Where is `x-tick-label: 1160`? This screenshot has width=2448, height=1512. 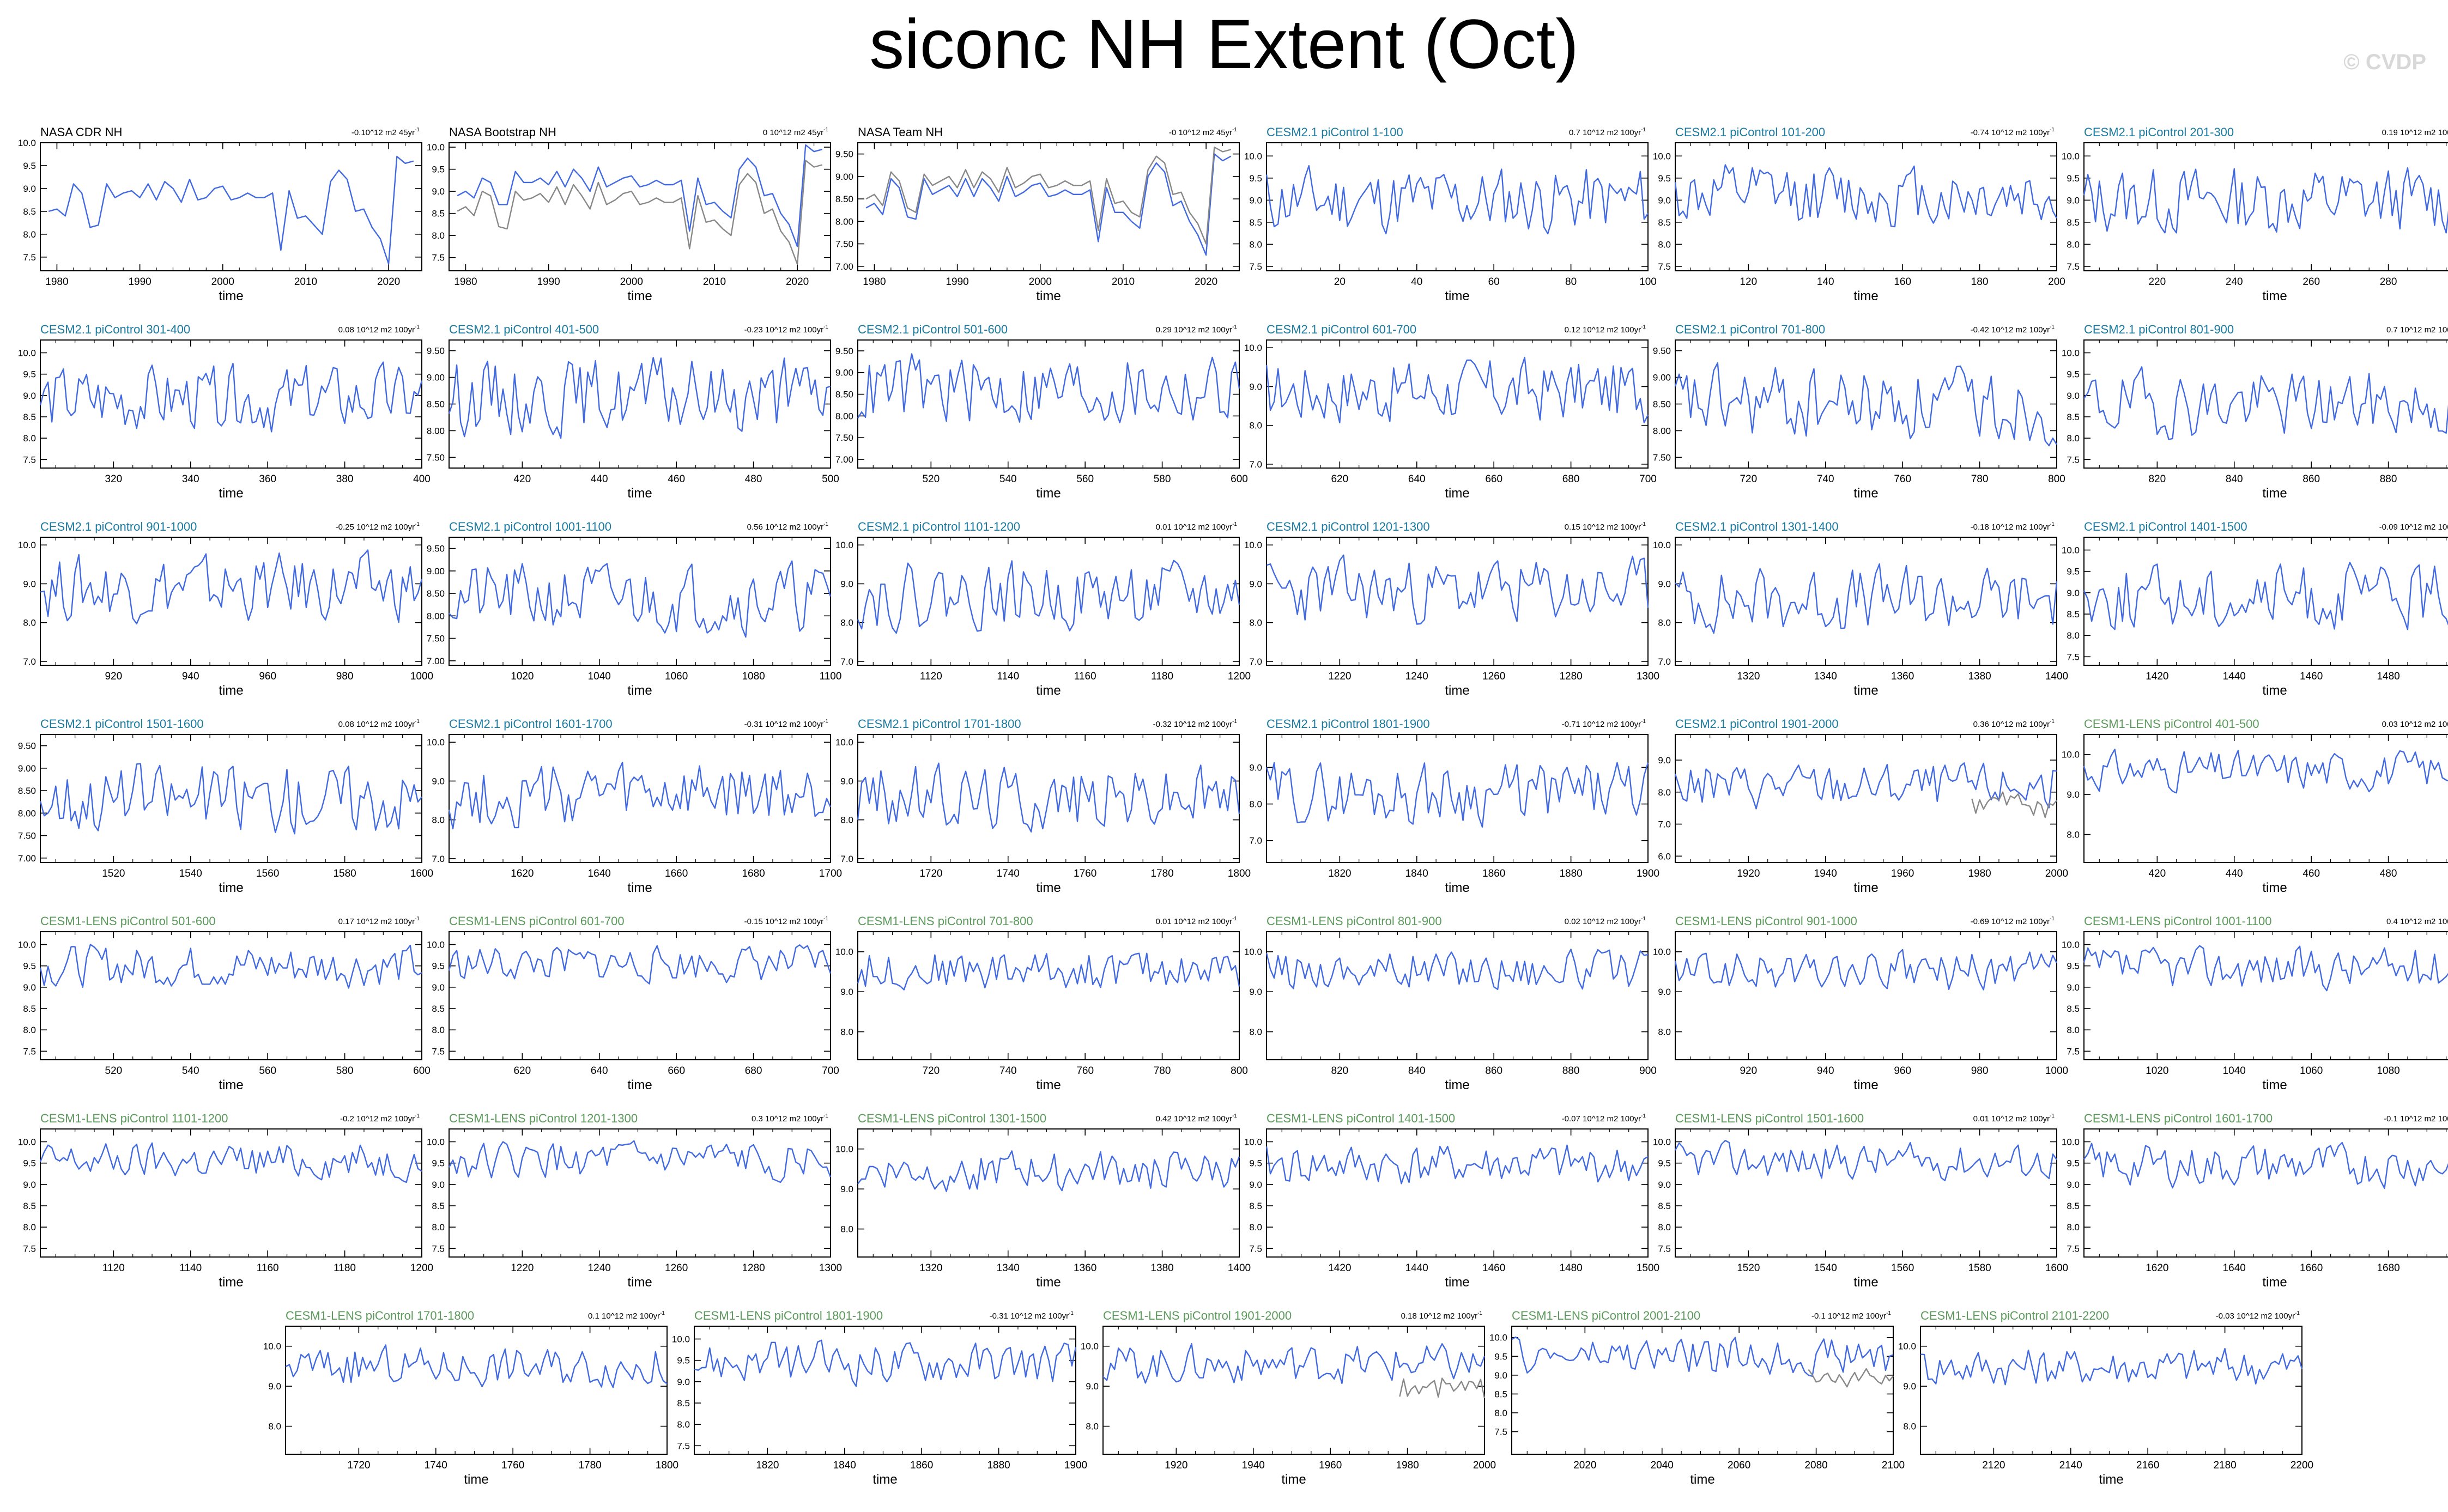 x-tick-label: 1160 is located at coordinates (1085, 676).